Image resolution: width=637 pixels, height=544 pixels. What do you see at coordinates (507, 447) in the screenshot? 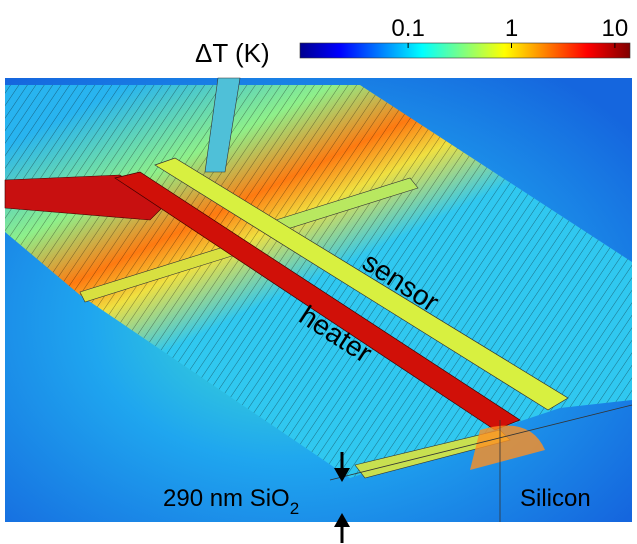
I see `hot-spot` at bounding box center [507, 447].